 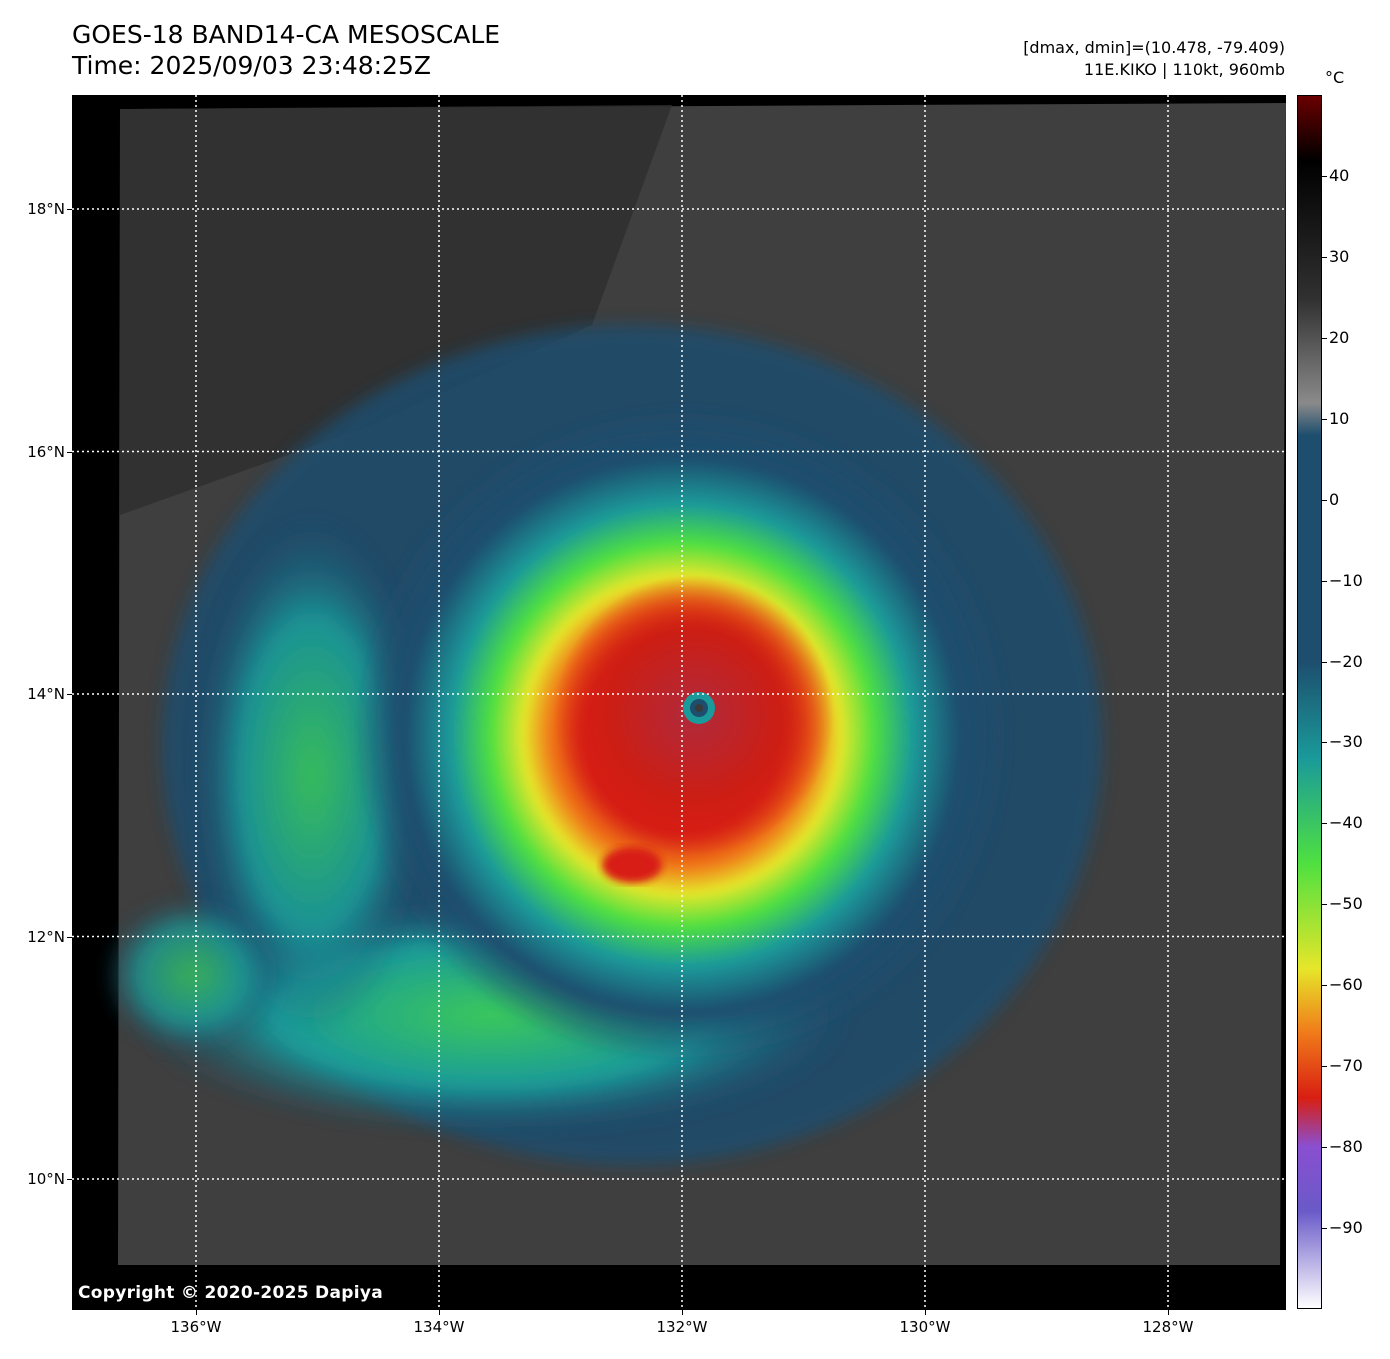 What do you see at coordinates (1346, 985) in the screenshot?
I see `colorbar-tick-label: −60` at bounding box center [1346, 985].